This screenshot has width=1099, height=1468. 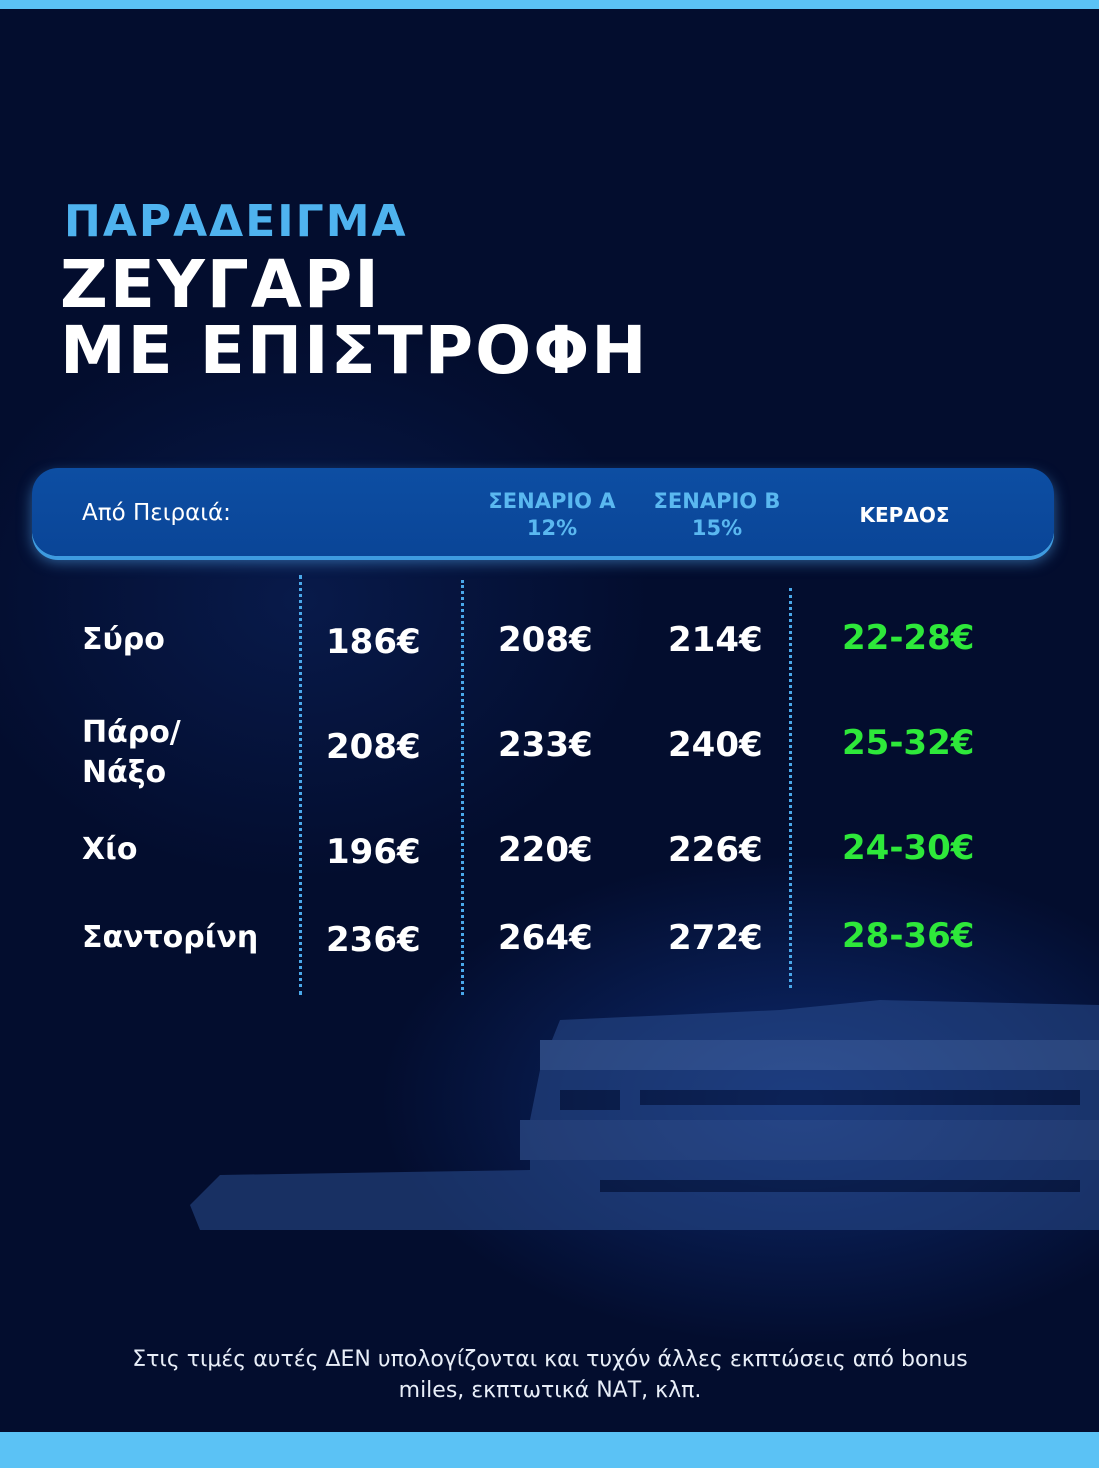 I want to click on base-price: 236€, so click(x=373, y=940).